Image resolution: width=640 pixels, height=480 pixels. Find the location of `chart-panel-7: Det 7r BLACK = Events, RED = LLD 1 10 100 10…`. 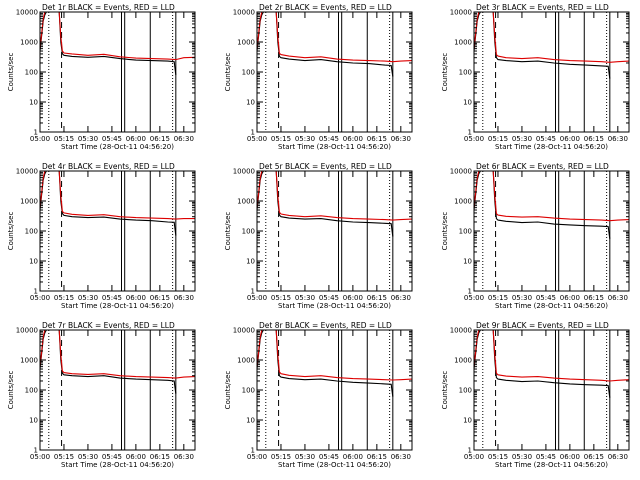

chart-panel-7: Det 7r BLACK = Events, RED = LLD 1 10 100 10… is located at coordinates (101, 395).